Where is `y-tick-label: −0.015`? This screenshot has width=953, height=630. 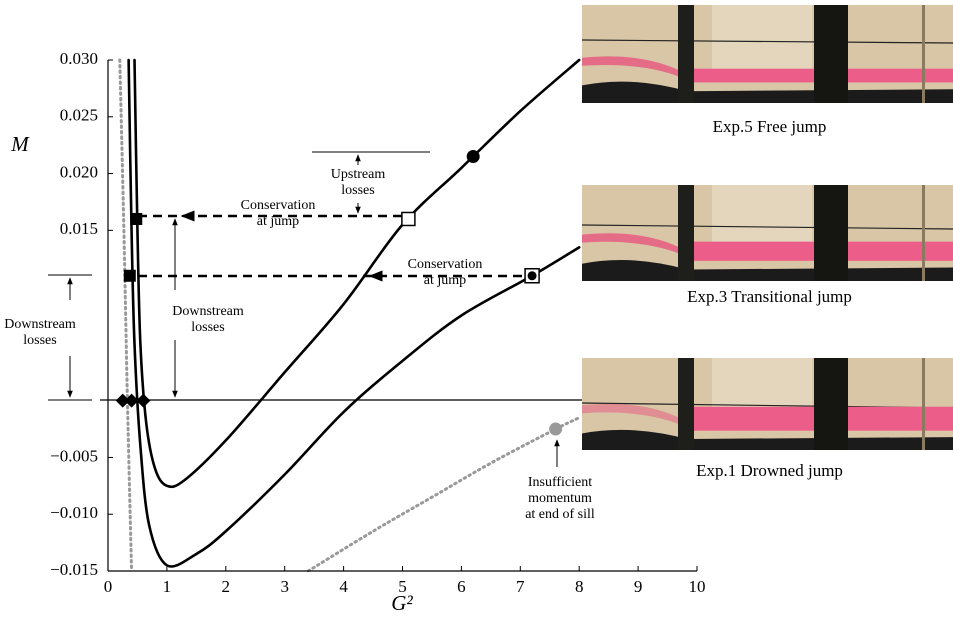 y-tick-label: −0.015 is located at coordinates (74, 569).